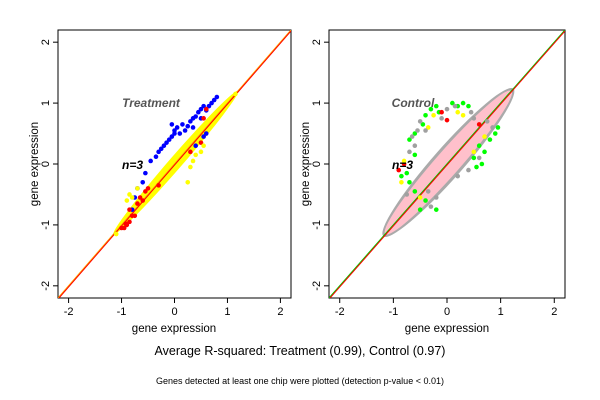 This screenshot has width=600, height=400. I want to click on y-tick-label: -2, so click(317, 286).